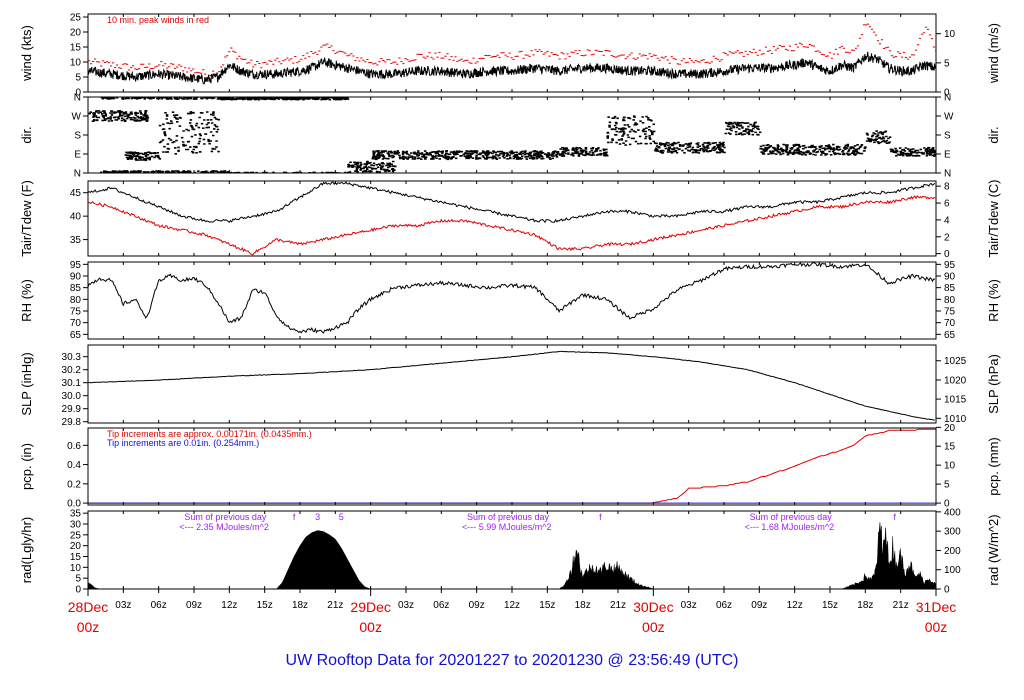 The height and width of the screenshot is (700, 1024). I want to click on temp-plot, so click(512, 218).